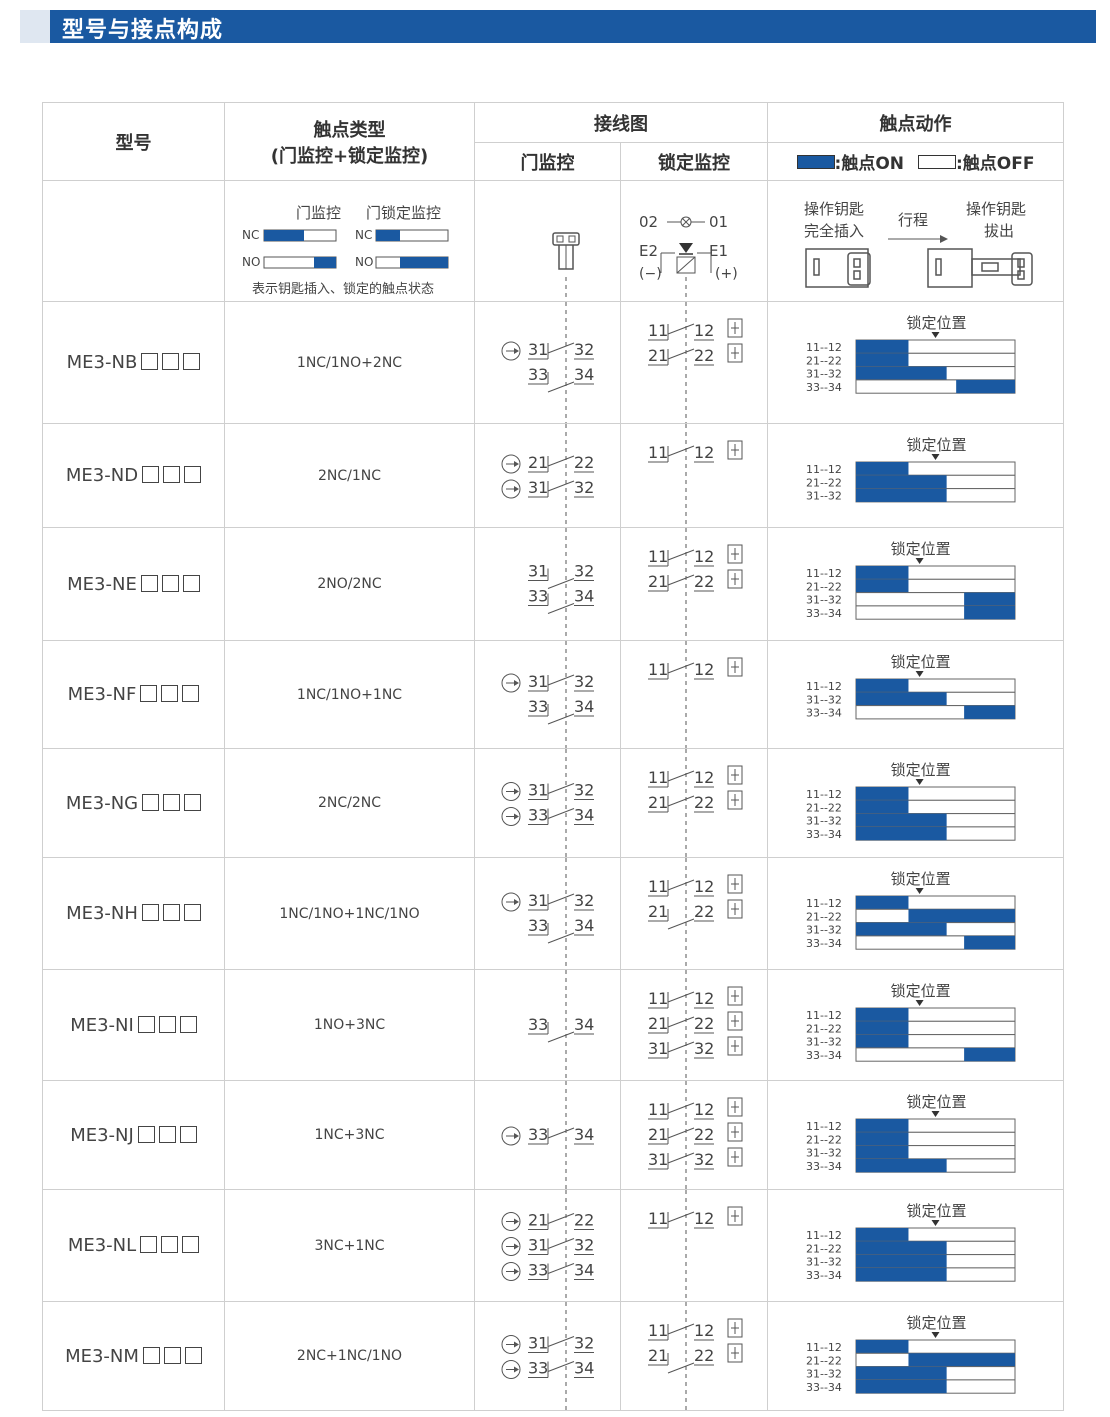 Image resolution: width=1110 pixels, height=1417 pixels. I want to click on door-wiring-diagram: 31 32 33 34, so click(547, 362).